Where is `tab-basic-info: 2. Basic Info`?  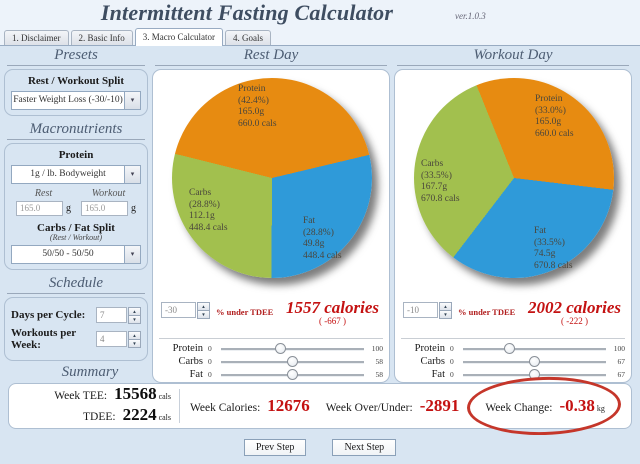
tab-basic-info: 2. Basic Info is located at coordinates (101, 37).